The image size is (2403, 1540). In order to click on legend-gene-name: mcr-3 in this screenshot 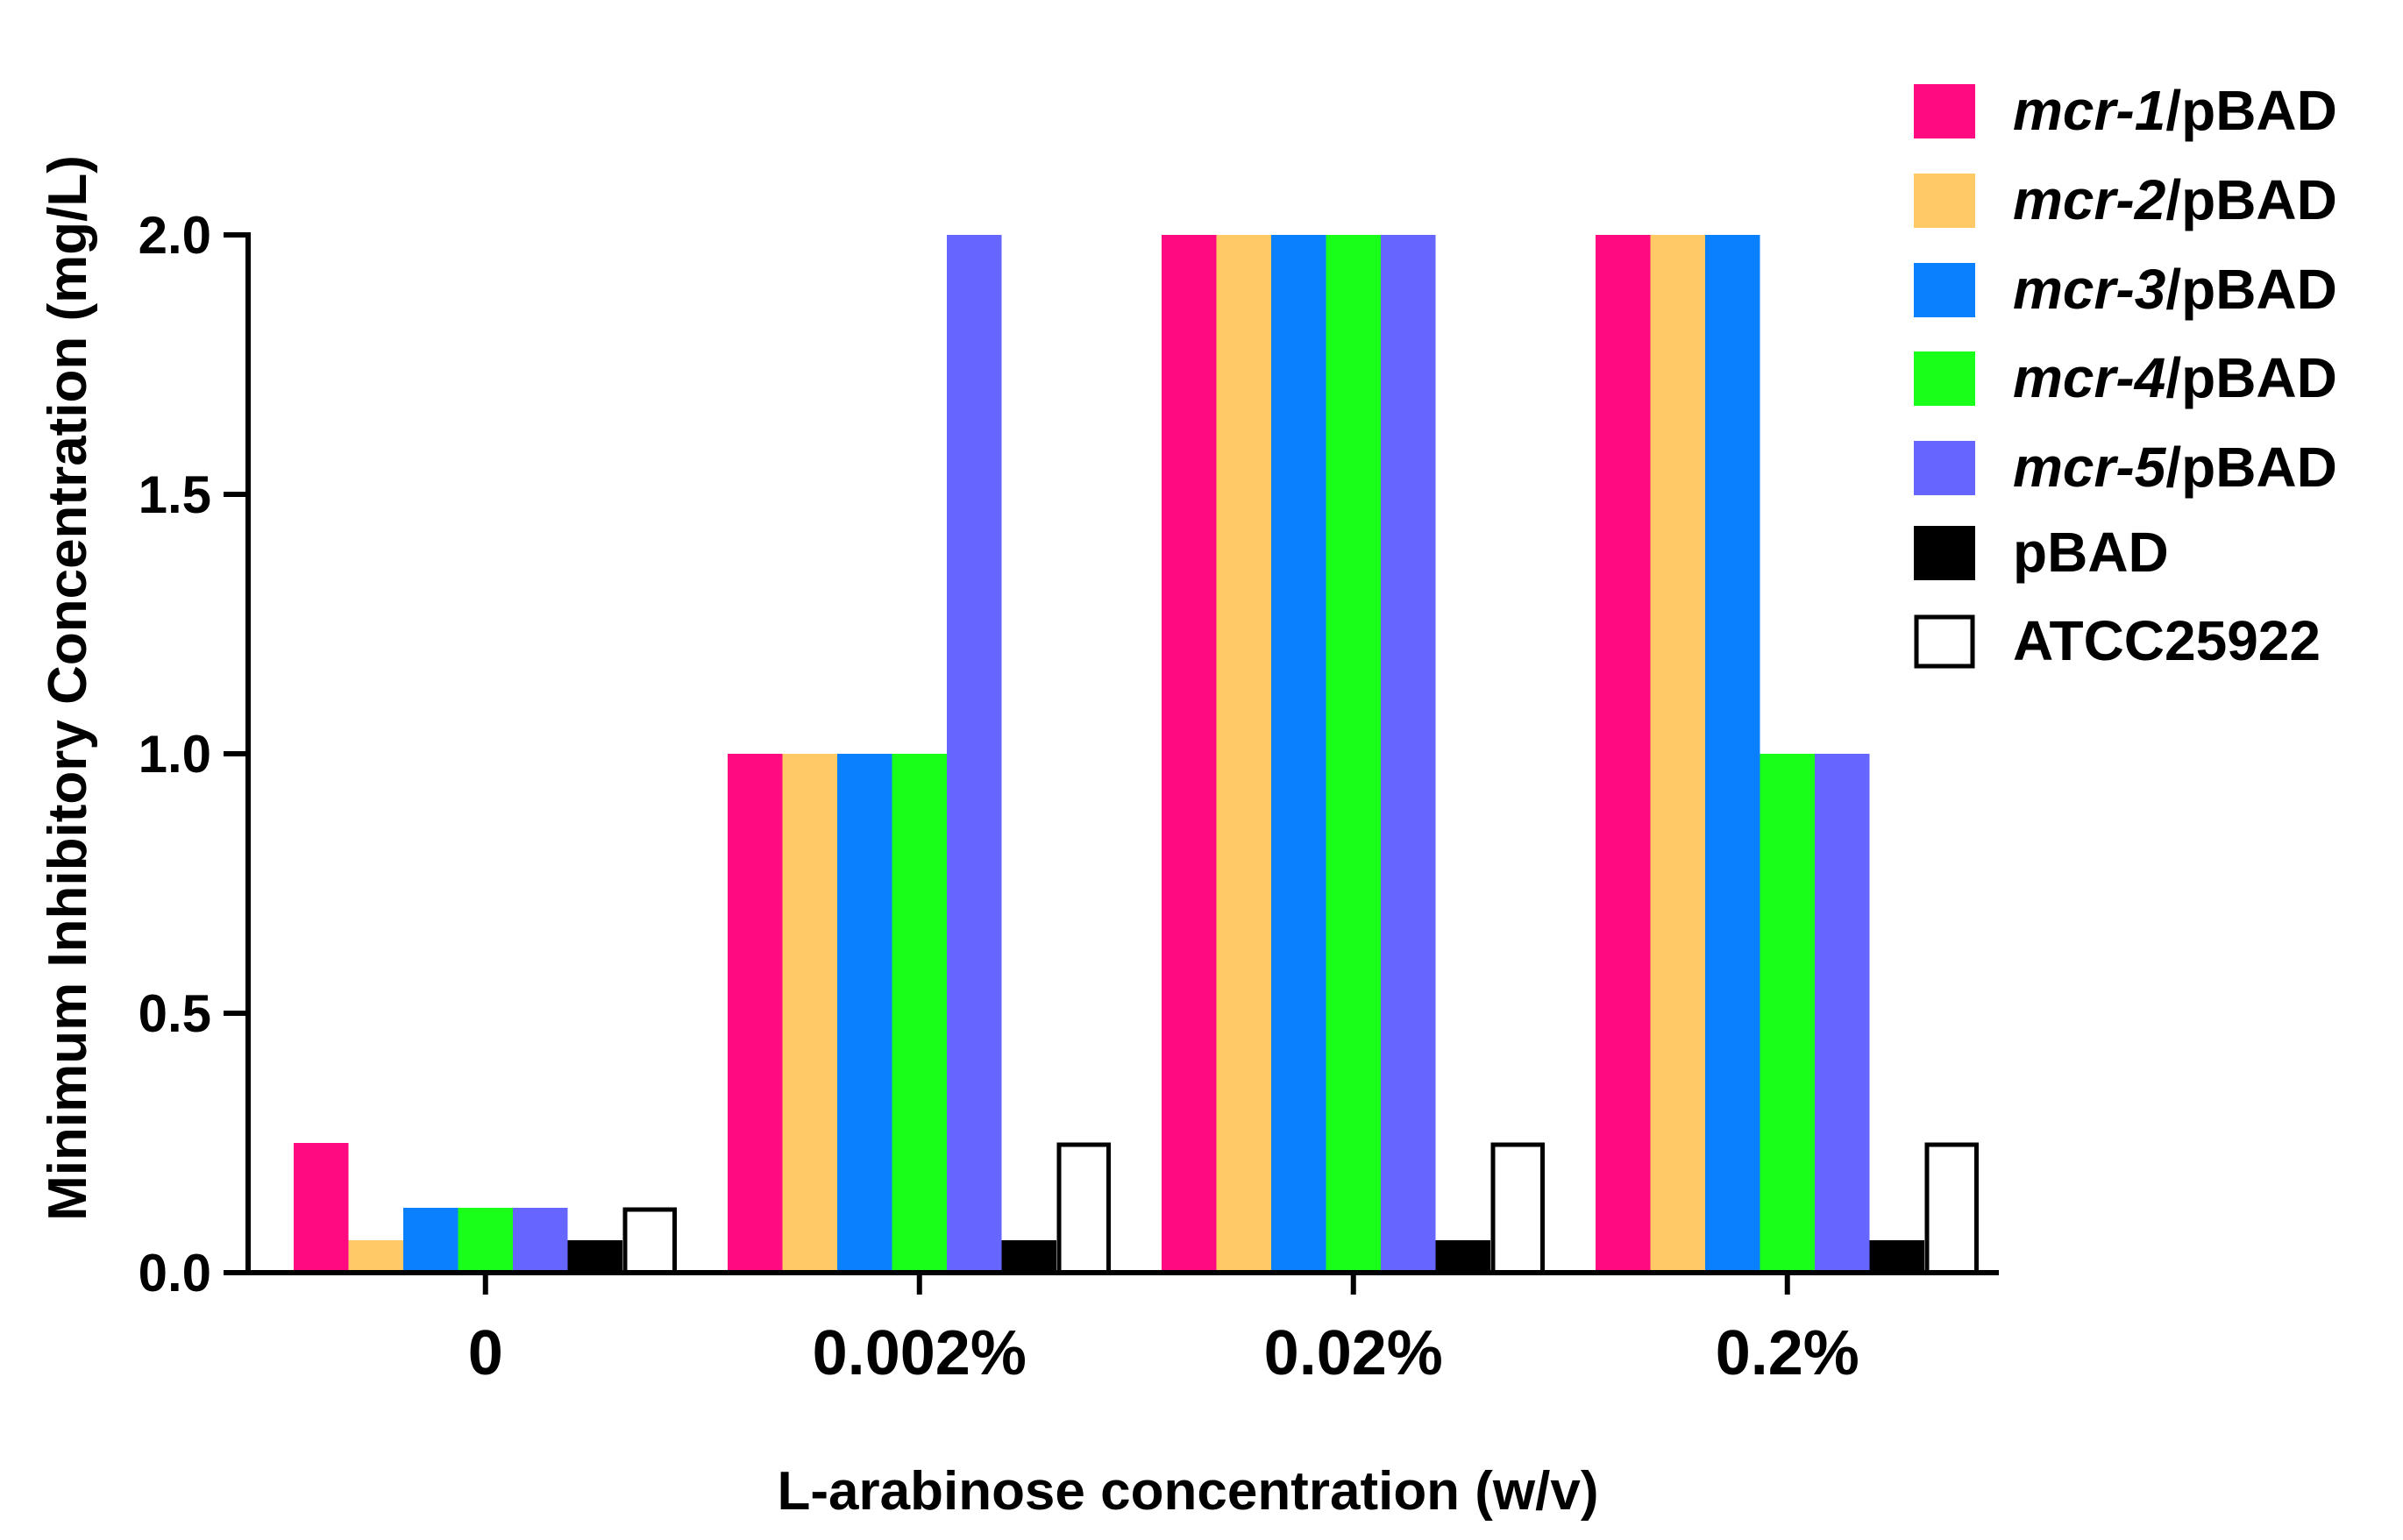, I will do `click(2089, 289)`.